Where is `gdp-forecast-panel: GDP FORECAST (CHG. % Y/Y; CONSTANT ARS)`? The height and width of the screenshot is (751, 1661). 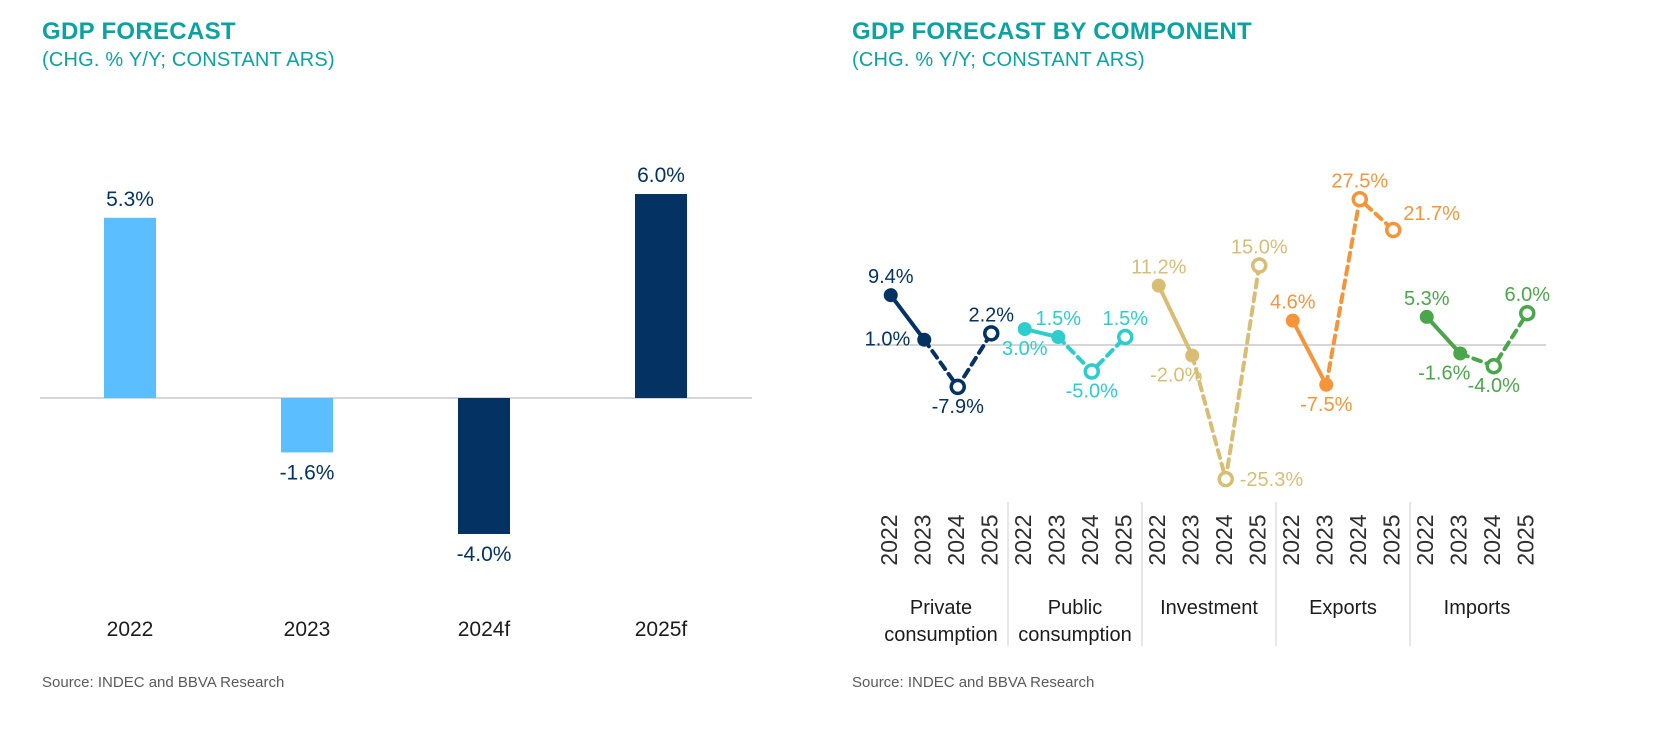
gdp-forecast-panel: GDP FORECAST (CHG. % Y/Y; CONSTANT ARS) is located at coordinates (402, 45).